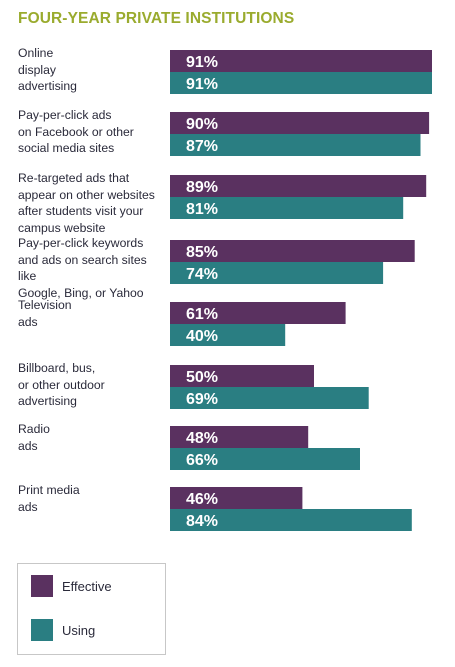 The image size is (455, 667). What do you see at coordinates (202, 499) in the screenshot?
I see `value-label-effective-7: 46%` at bounding box center [202, 499].